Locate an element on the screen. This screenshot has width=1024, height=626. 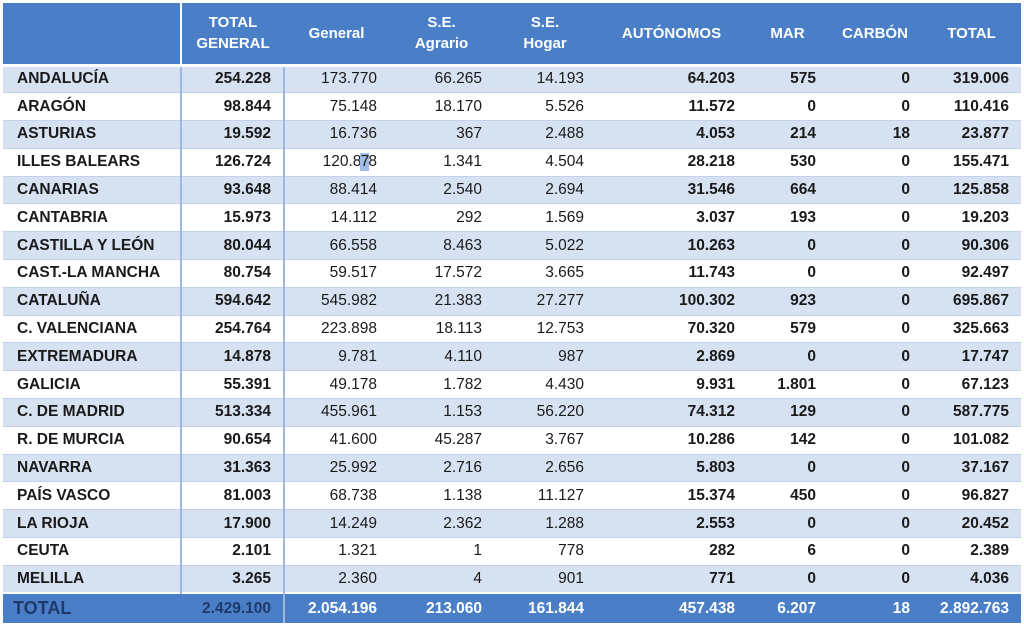
cell-se-hogar: 2.694 is located at coordinates (545, 190).